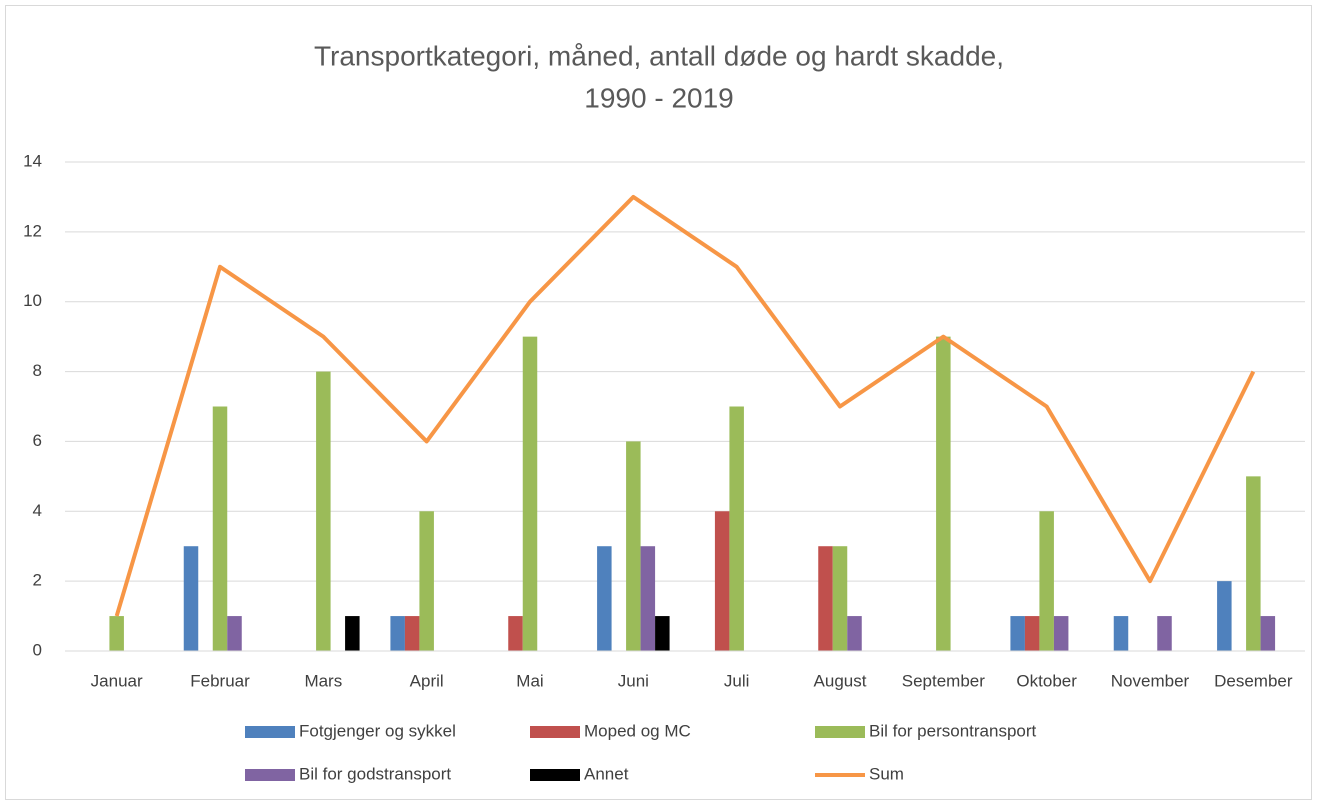 This screenshot has width=1317, height=805. What do you see at coordinates (633, 680) in the screenshot?
I see `x-tick-label: Juni` at bounding box center [633, 680].